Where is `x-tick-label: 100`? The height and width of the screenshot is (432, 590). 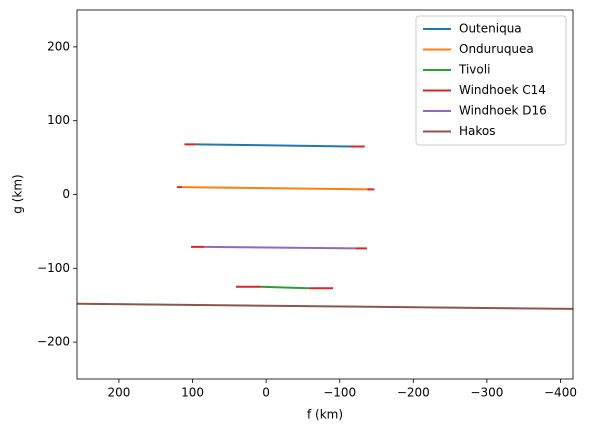 x-tick-label: 100 is located at coordinates (192, 393).